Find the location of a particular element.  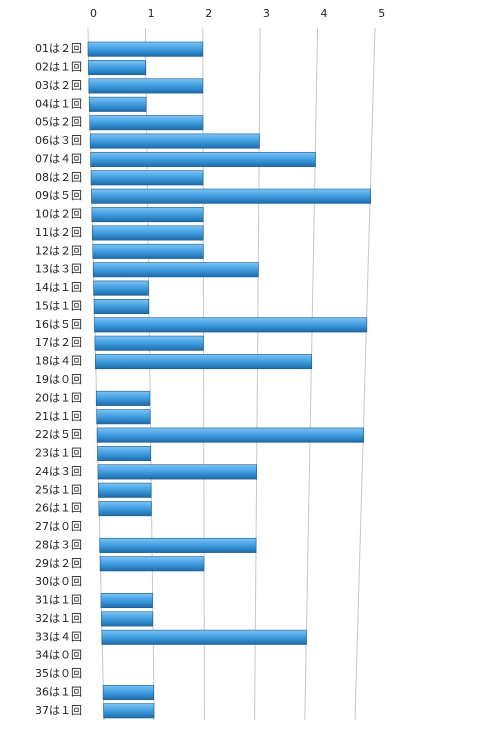

x-tick-label: 5 is located at coordinates (381, 13).